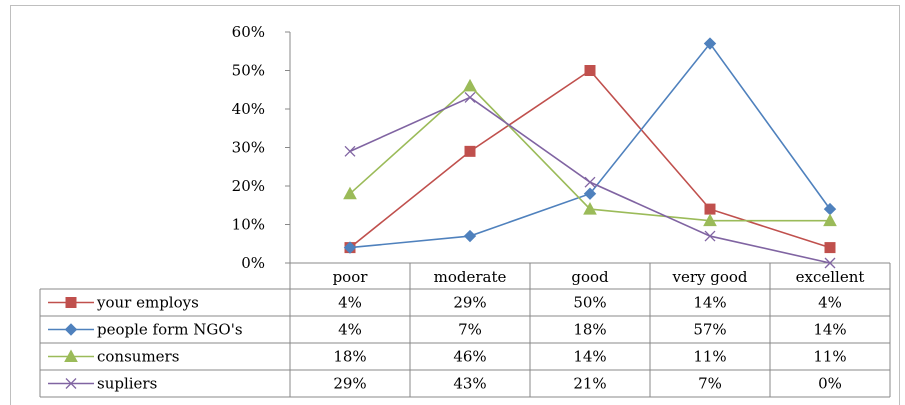 This screenshot has width=905, height=405. What do you see at coordinates (829, 330) in the screenshot?
I see `data-label-people-form-ngo-s: 14%` at bounding box center [829, 330].